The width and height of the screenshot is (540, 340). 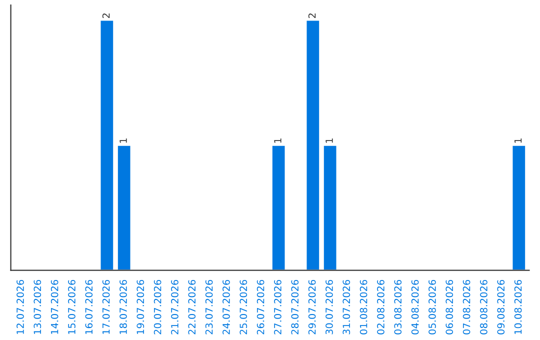 What do you see at coordinates (398, 307) in the screenshot?
I see `x-tick-label: 03.08.2026` at bounding box center [398, 307].